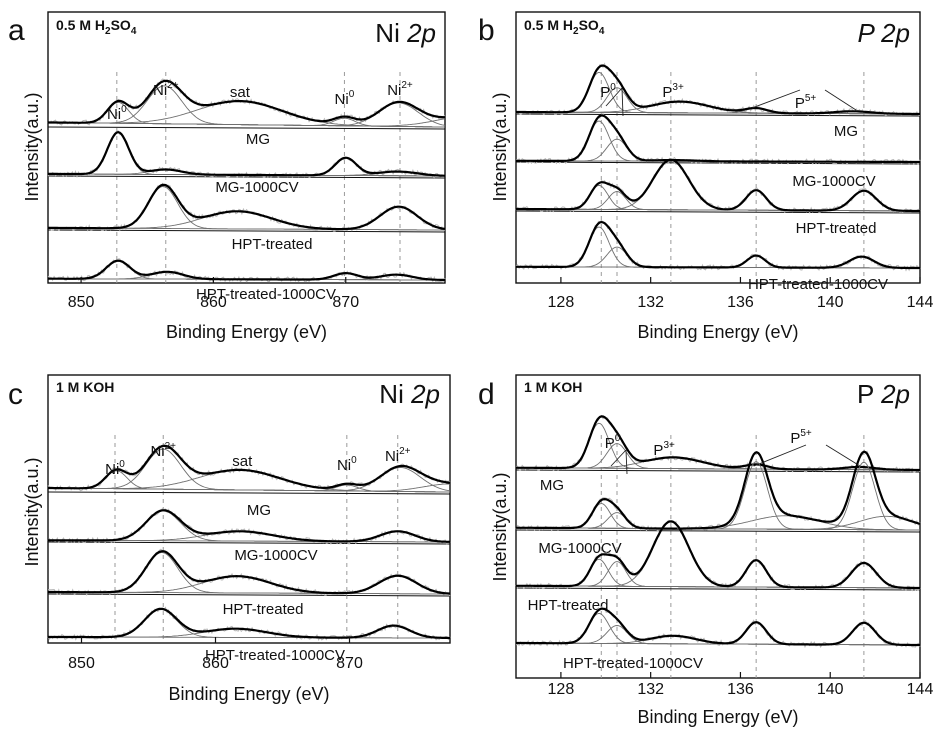  What do you see at coordinates (920, 302) in the screenshot?
I see `x-tick-label: 144` at bounding box center [920, 302].